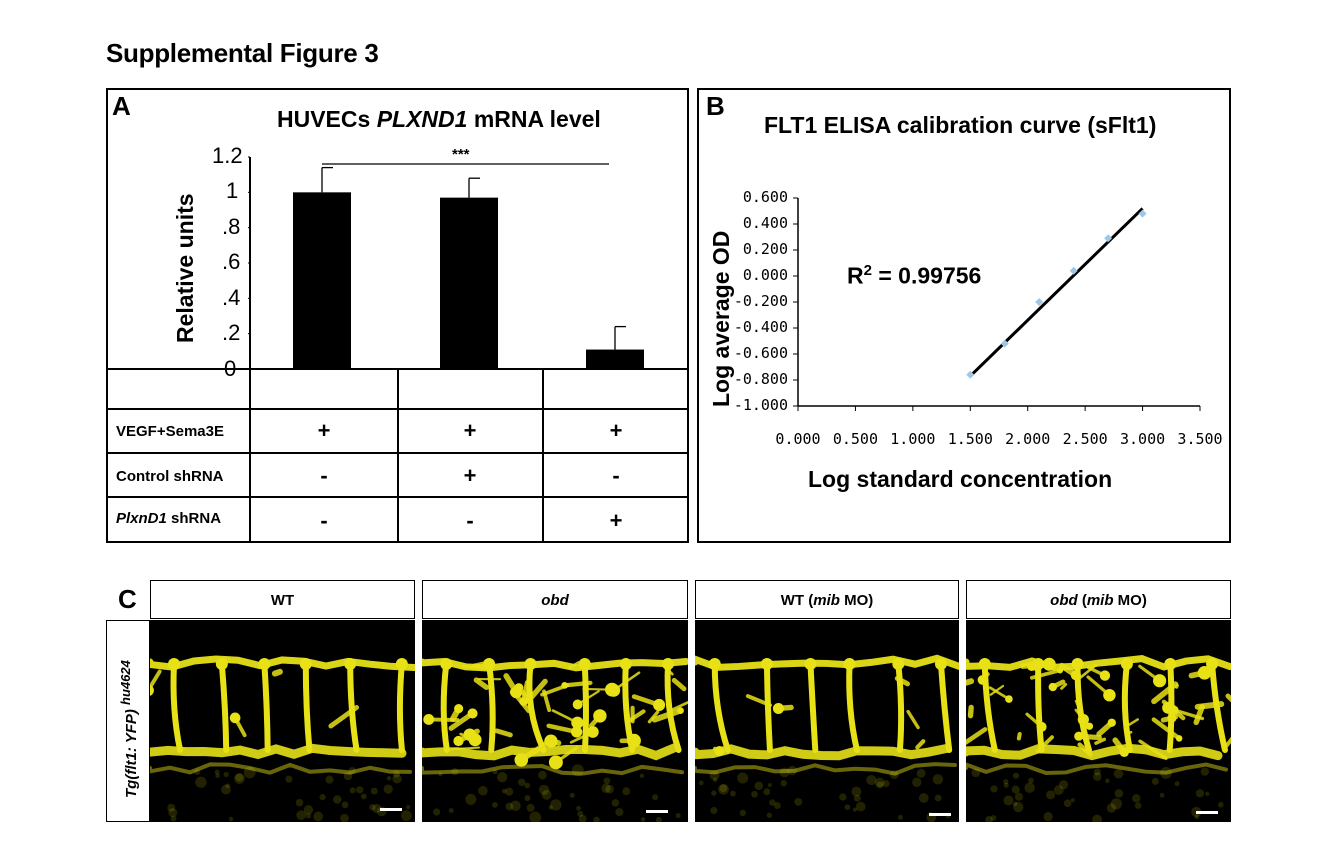 The height and width of the screenshot is (862, 1336). Describe the element at coordinates (616, 430) in the screenshot. I see `cell-r1-c3: +` at that location.